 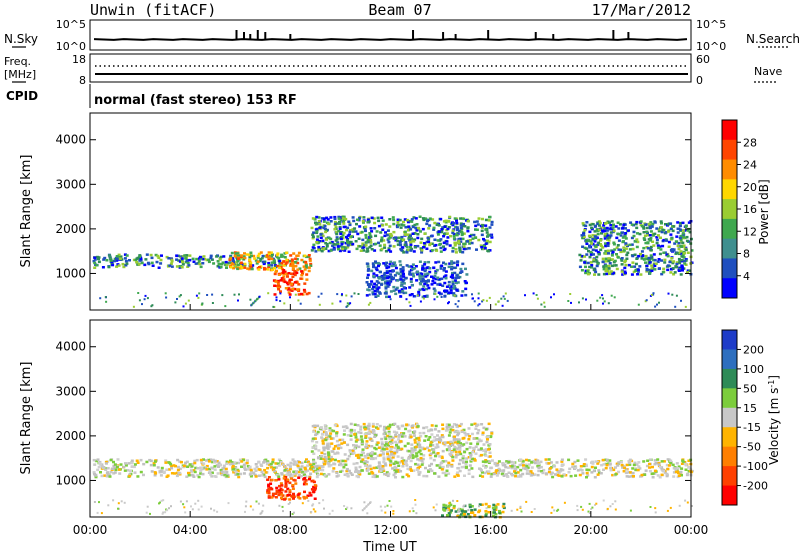 What do you see at coordinates (711, 46) in the screenshot?
I see `nsearch-tick-bottom: 10^0` at bounding box center [711, 46].